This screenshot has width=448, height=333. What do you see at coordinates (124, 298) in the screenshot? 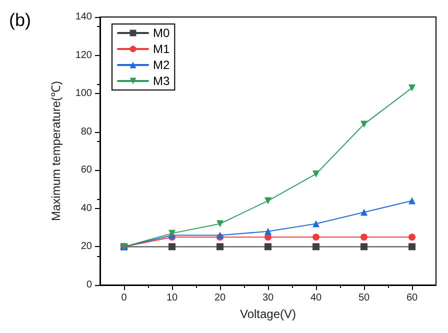
I see `x-tick-label: 0` at bounding box center [124, 298].